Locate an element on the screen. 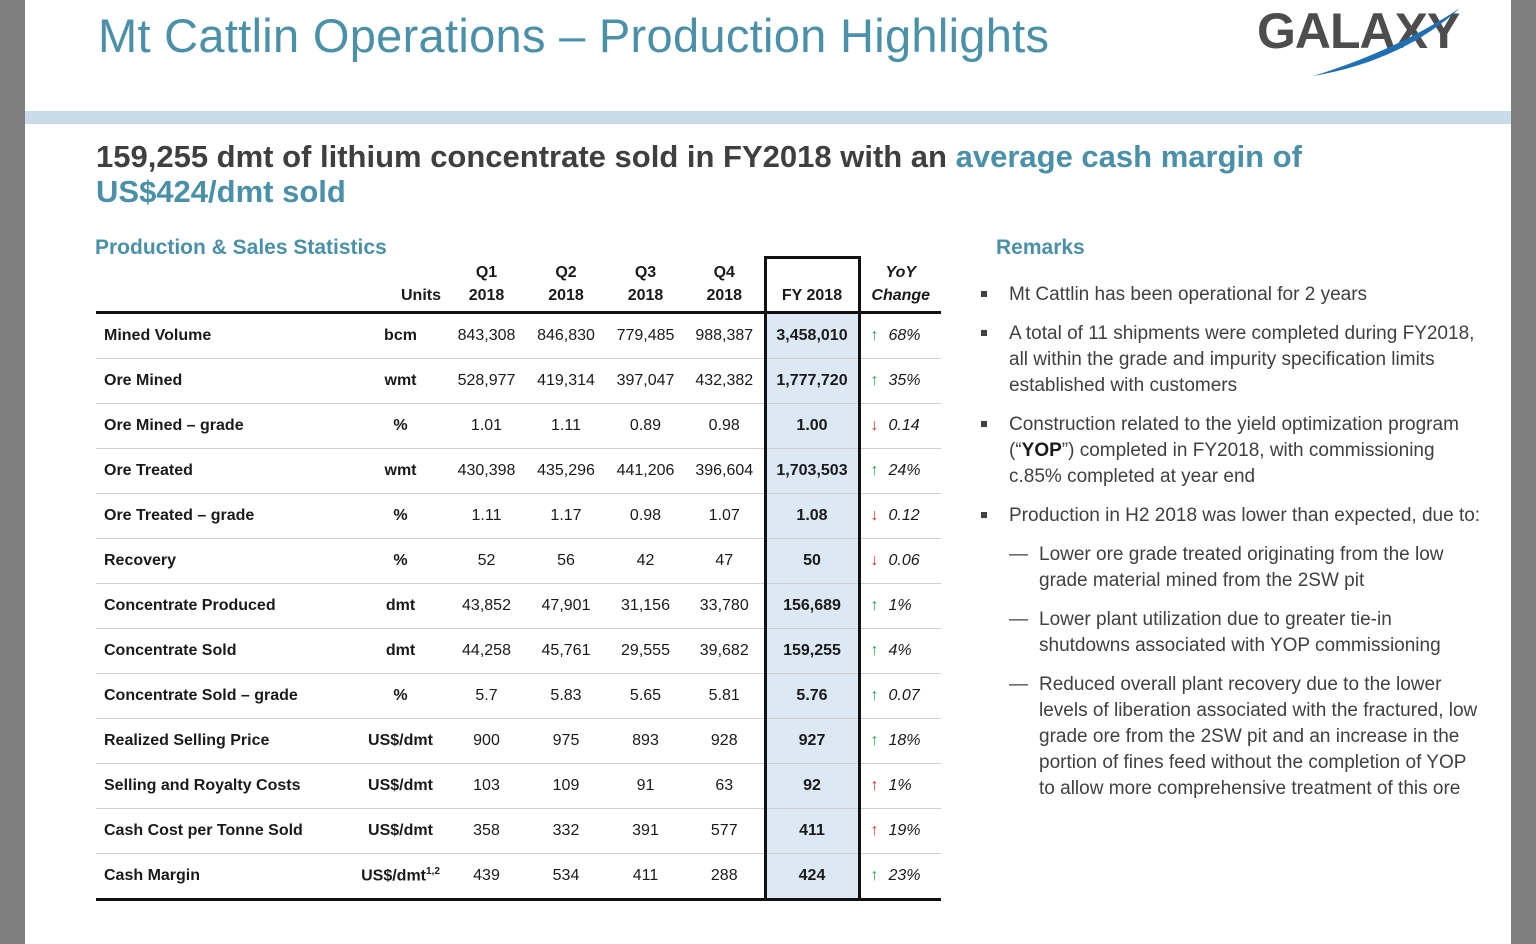  row-unit: dmt is located at coordinates (400, 651).